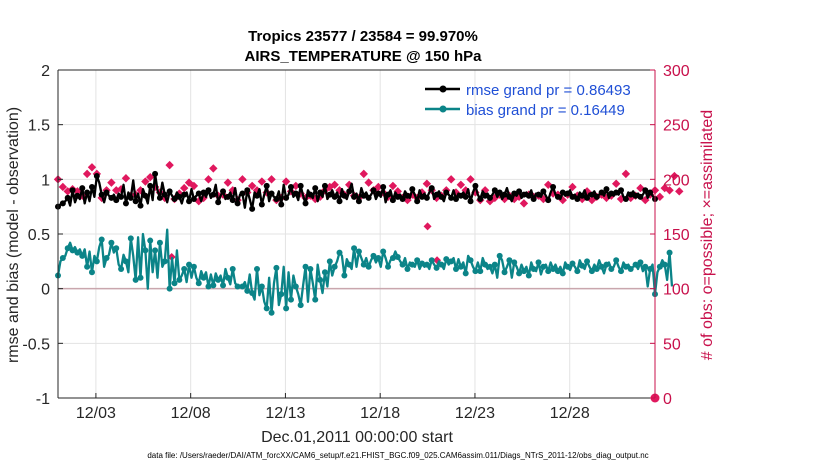 The height and width of the screenshot is (470, 830). I want to click on bias-line, so click(365, 271).